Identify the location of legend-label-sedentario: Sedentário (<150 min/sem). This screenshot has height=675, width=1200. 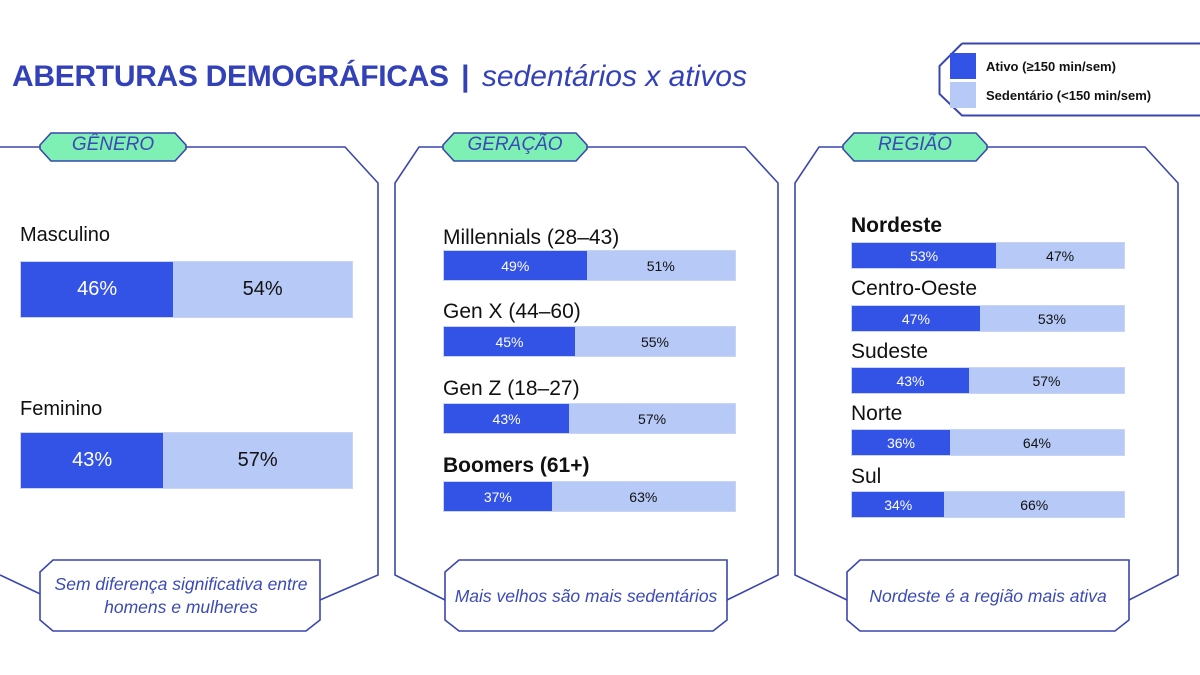
(1069, 95).